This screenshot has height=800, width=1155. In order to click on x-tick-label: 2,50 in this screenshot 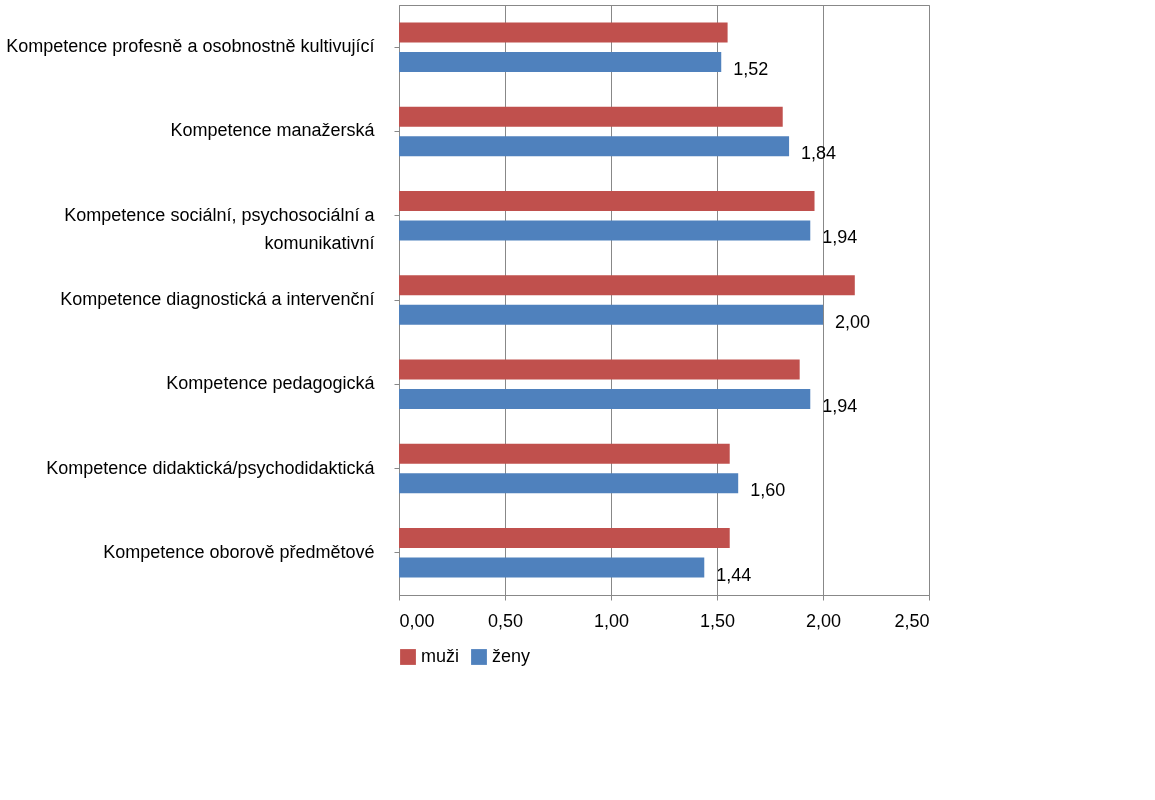, I will do `click(912, 620)`.